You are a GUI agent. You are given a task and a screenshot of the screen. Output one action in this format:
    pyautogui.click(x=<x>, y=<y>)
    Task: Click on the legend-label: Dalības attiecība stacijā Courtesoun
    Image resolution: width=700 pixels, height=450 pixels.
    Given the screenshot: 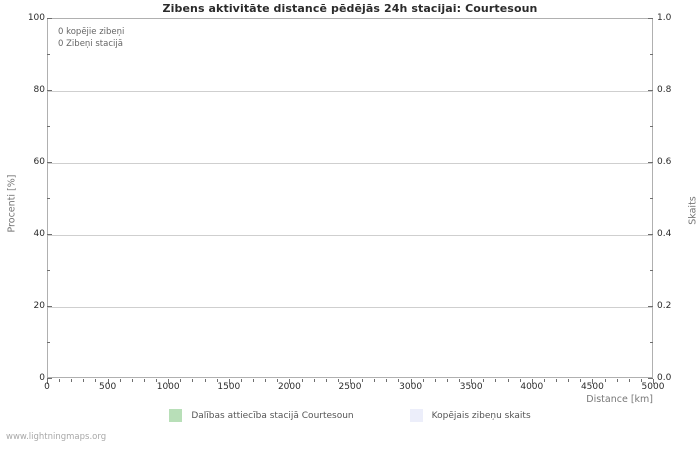 What is the action you would take?
    pyautogui.click(x=272, y=415)
    